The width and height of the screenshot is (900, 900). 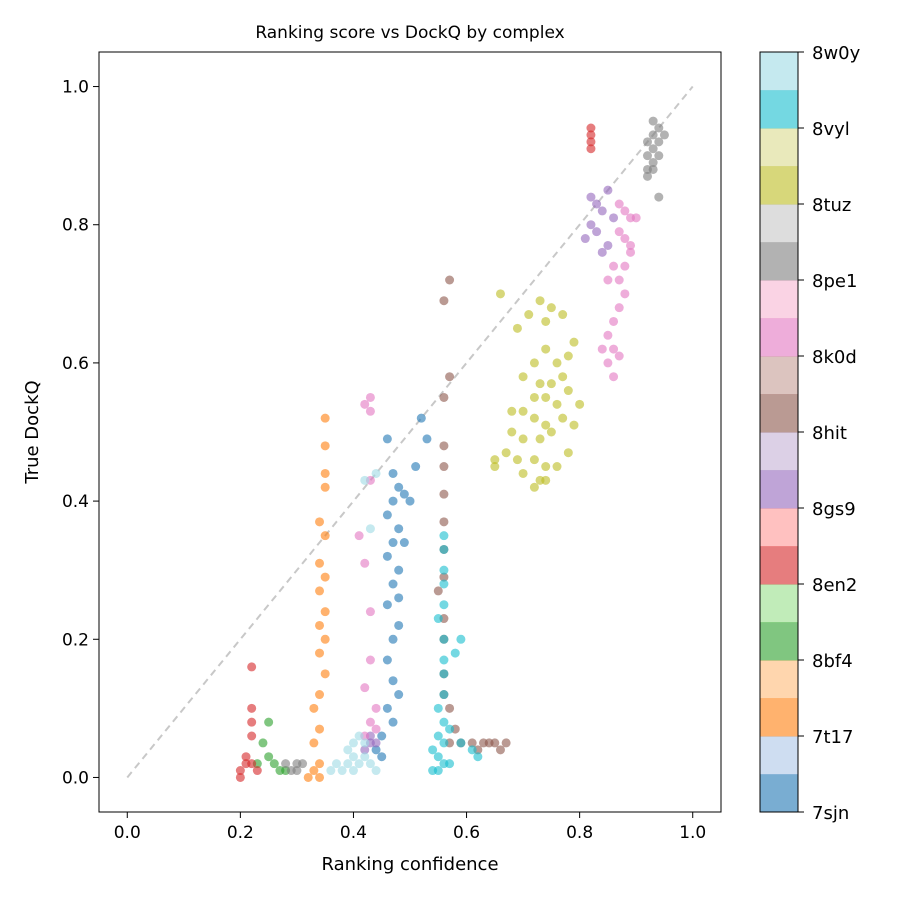 What do you see at coordinates (832, 737) in the screenshot?
I see `colorbar-label: 7t17` at bounding box center [832, 737].